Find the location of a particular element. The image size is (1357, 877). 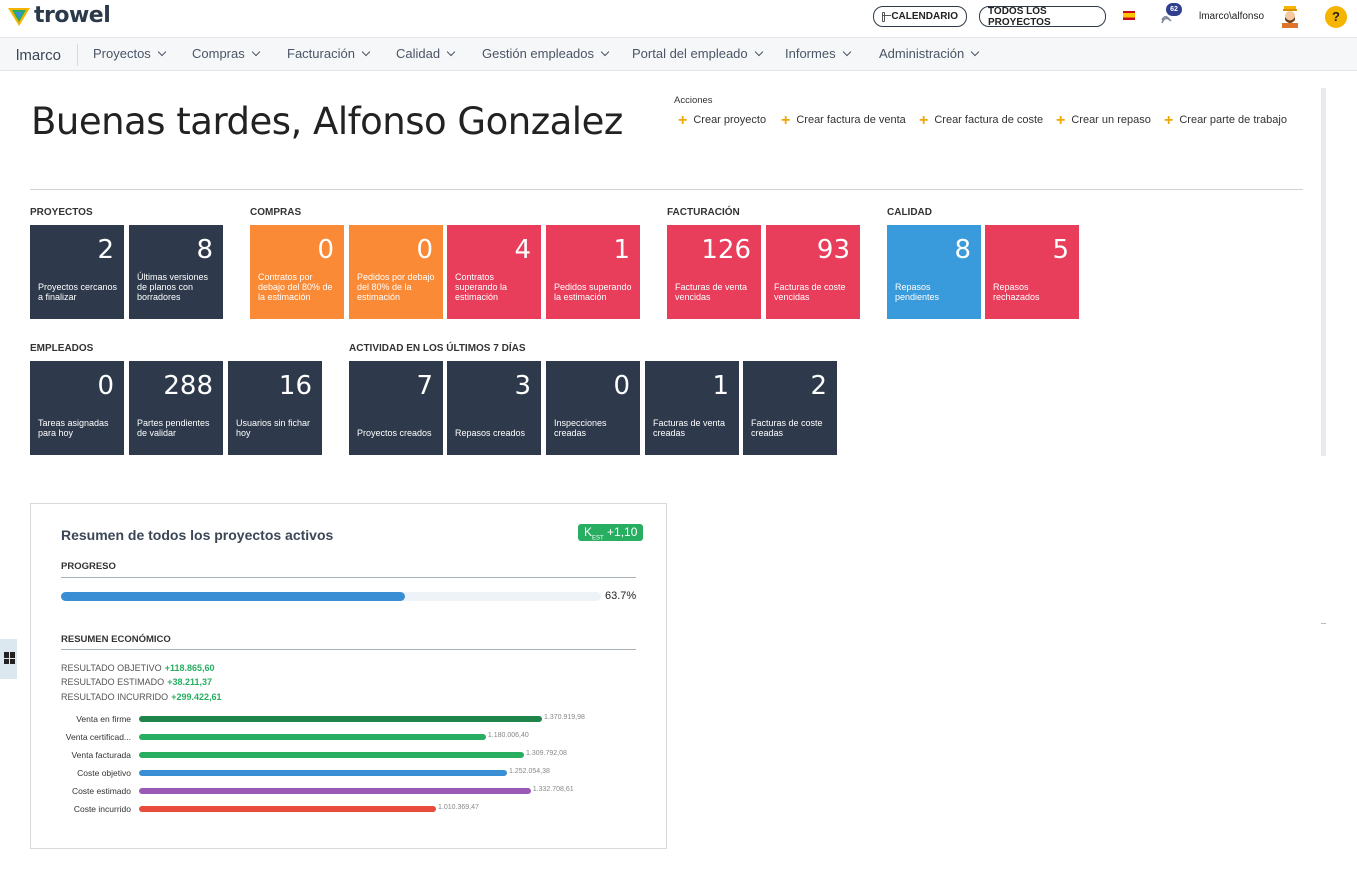

all-projects-button: TODOS LOS PROYECTOS is located at coordinates (1042, 17).